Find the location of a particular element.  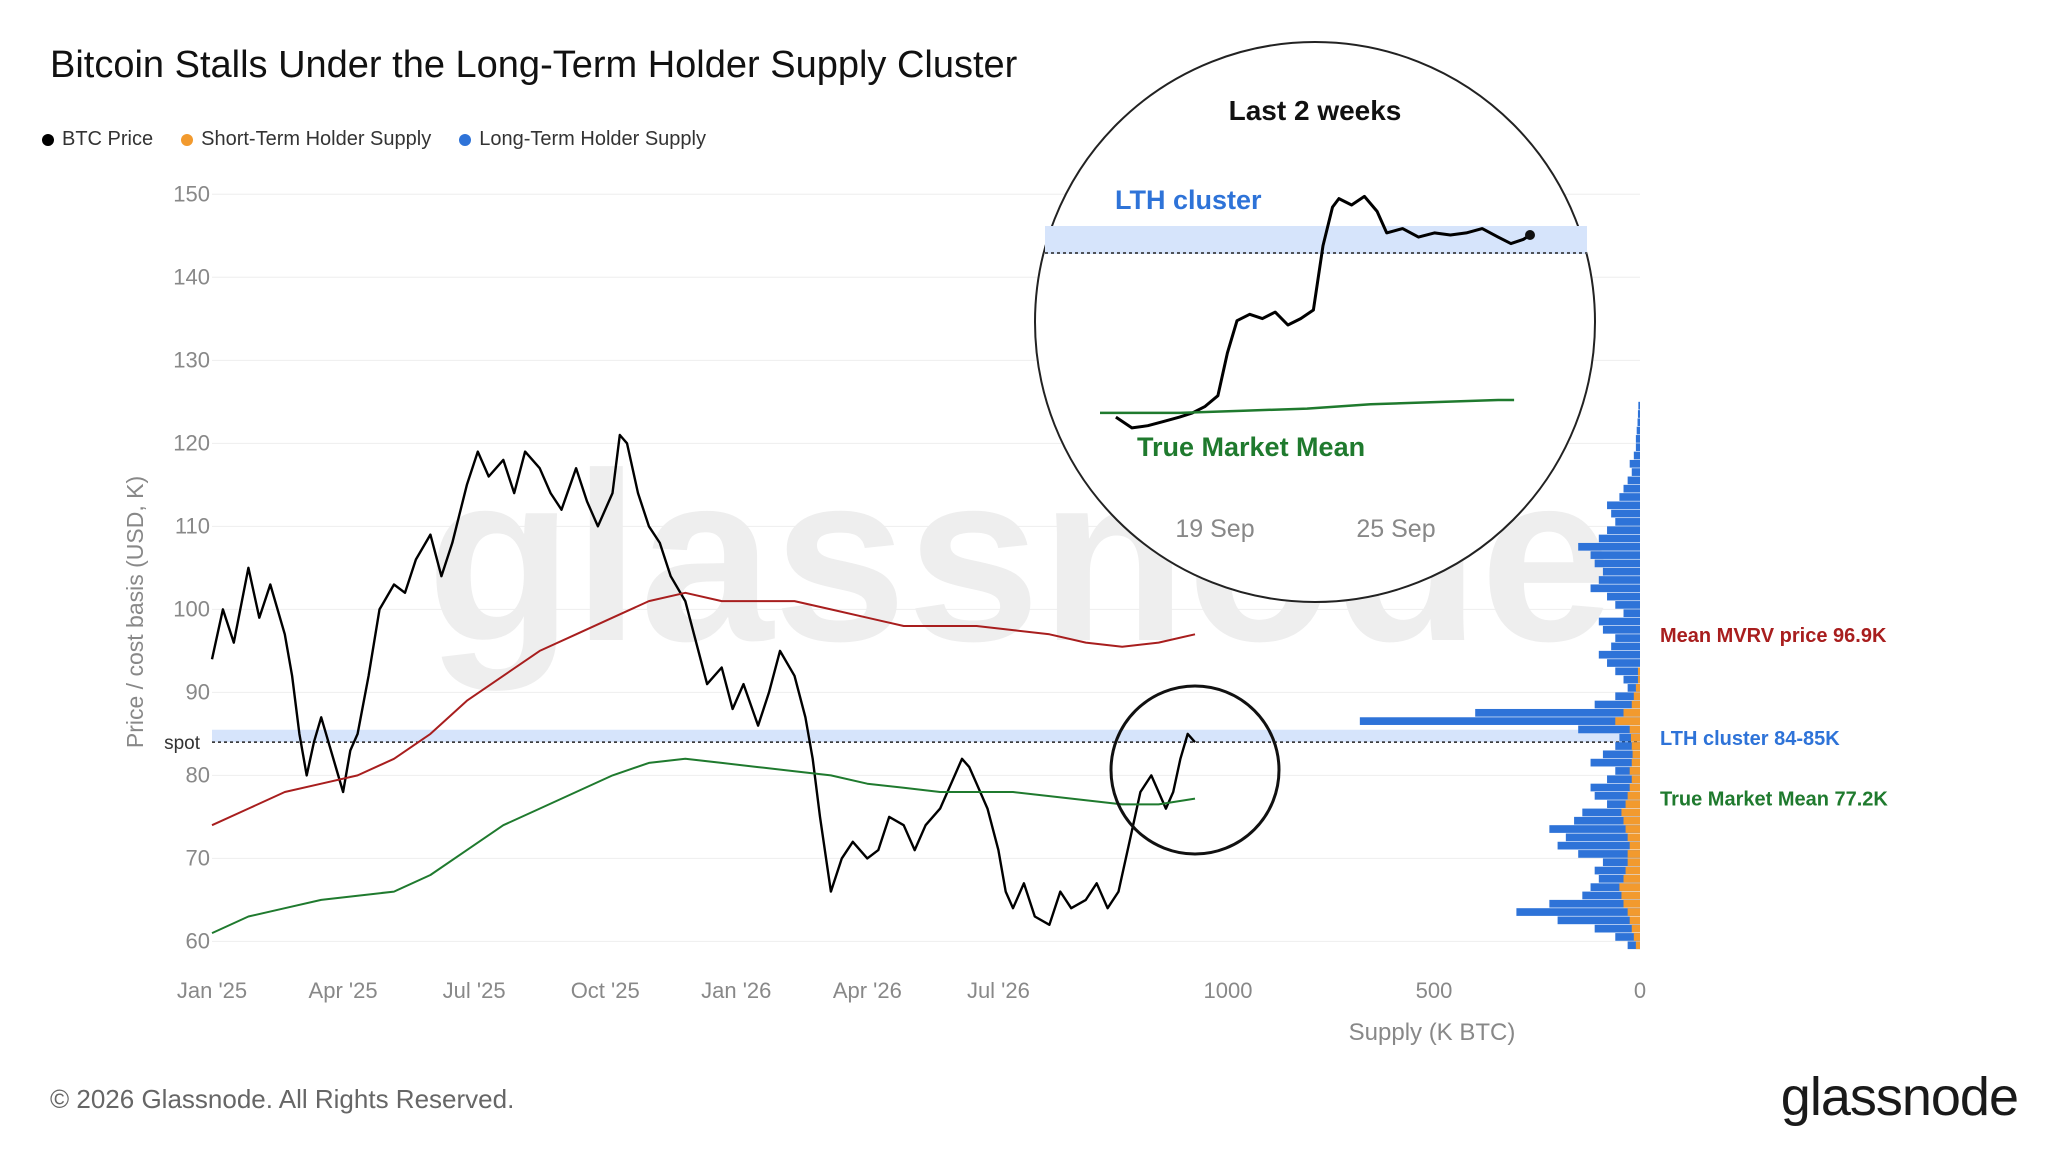

y-tick-label-3: 90 is located at coordinates (198, 691).